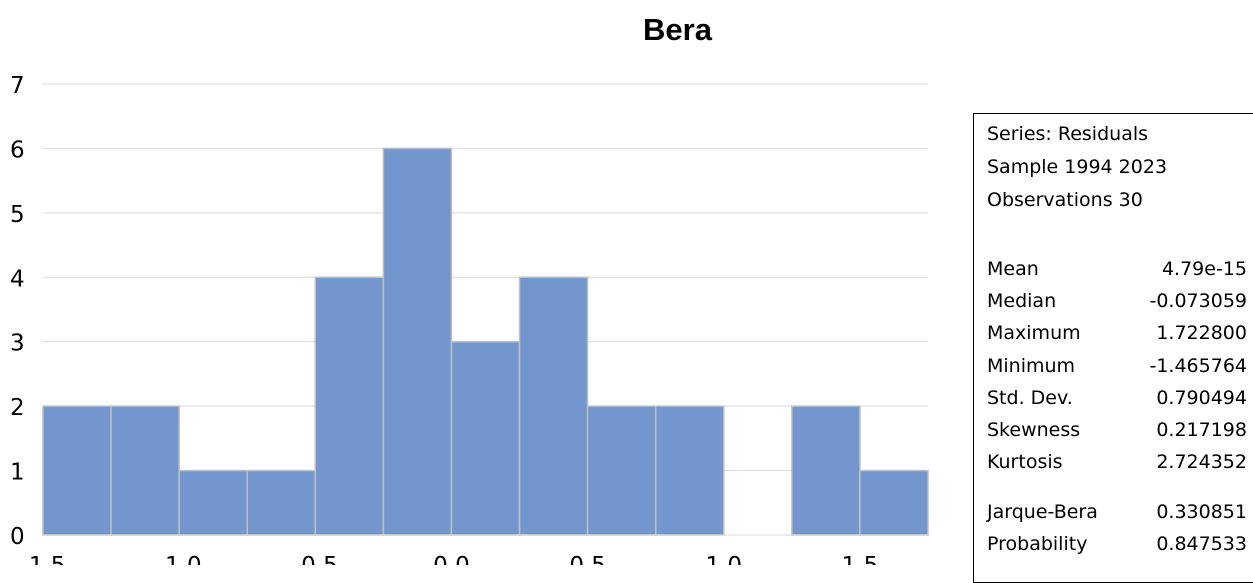 The height and width of the screenshot is (583, 1253). I want to click on stat-row-probability: Probability 0.847533, so click(1117, 545).